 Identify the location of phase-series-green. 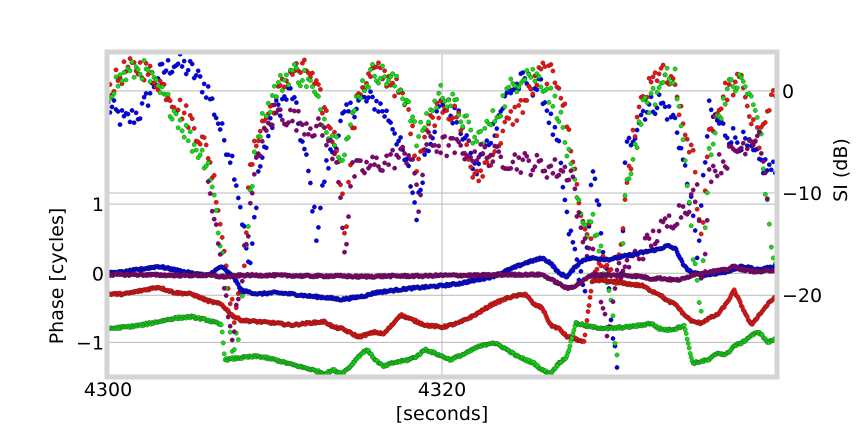
(441, 345).